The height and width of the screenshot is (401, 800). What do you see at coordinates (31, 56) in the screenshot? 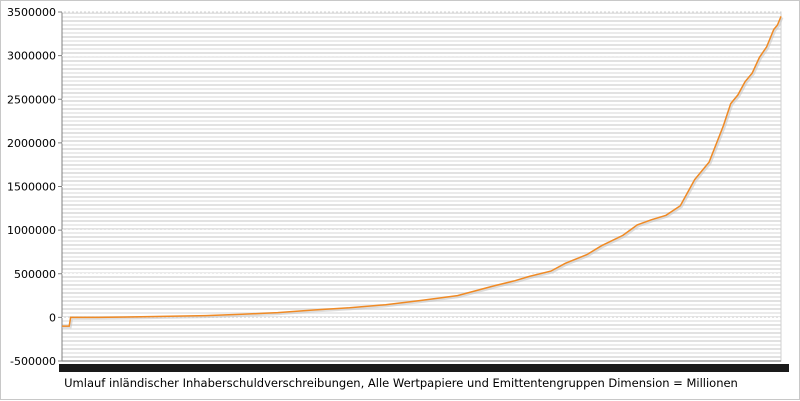
I see `y-tick-label: 3000000` at bounding box center [31, 56].